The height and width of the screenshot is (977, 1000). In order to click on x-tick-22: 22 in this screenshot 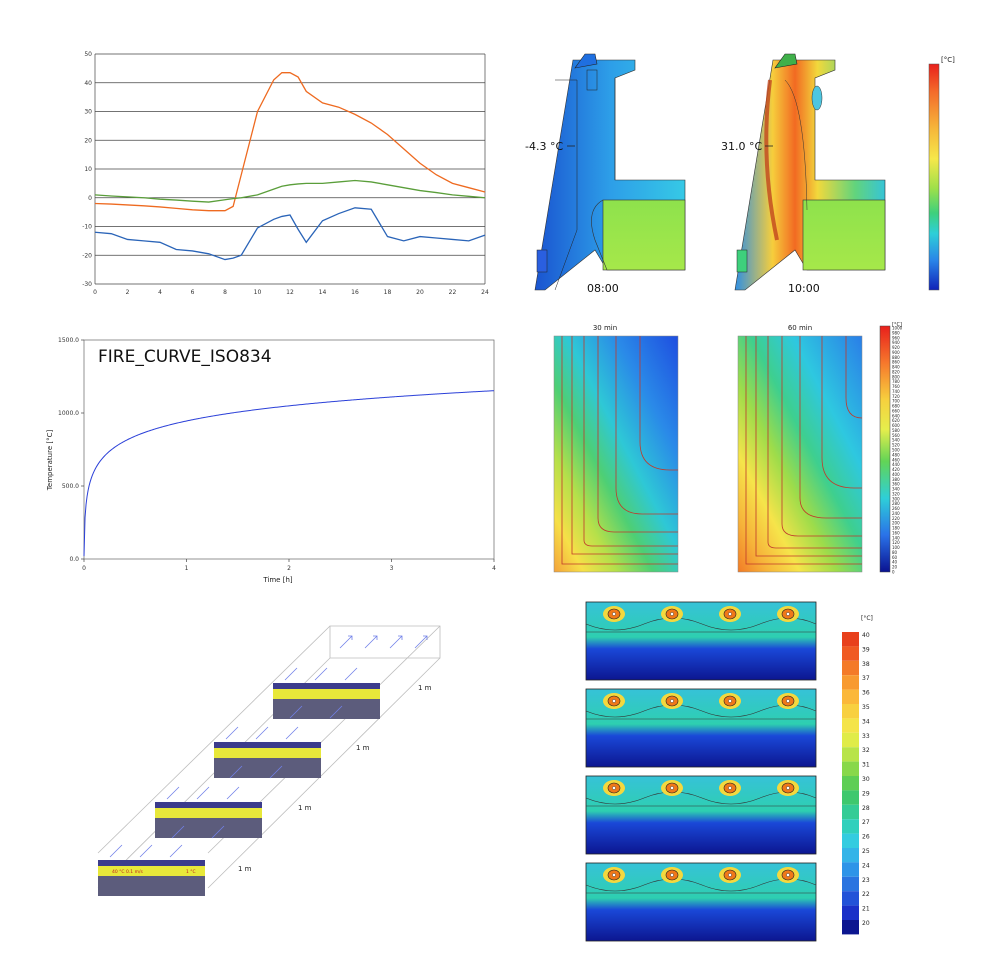, I will do `click(453, 292)`.